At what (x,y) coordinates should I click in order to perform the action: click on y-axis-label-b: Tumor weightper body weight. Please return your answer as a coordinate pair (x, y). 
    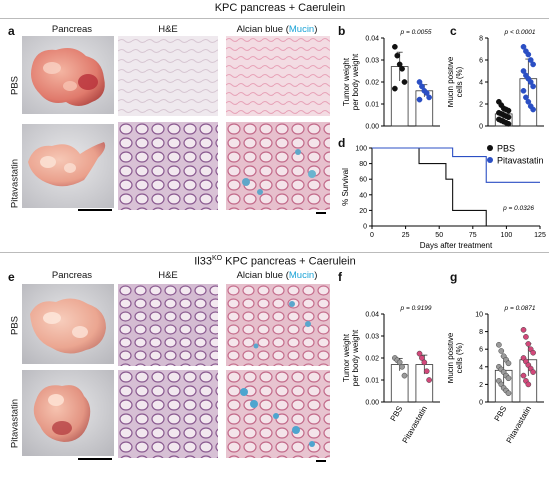
    Looking at the image, I should click on (351, 81).